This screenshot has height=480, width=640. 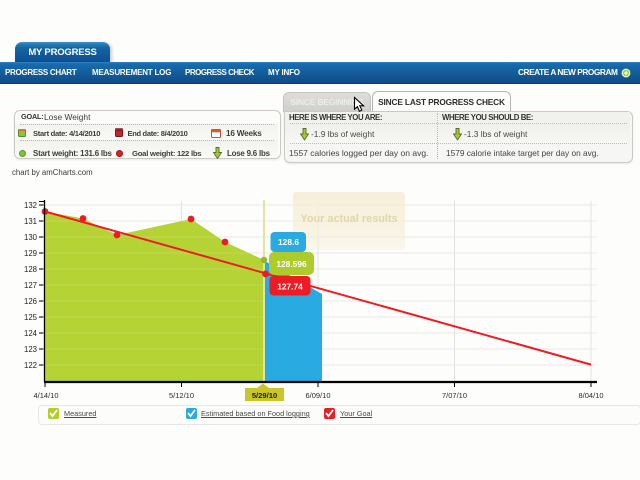 What do you see at coordinates (290, 287) in the screenshot?
I see `svg-text: 127.74` at bounding box center [290, 287].